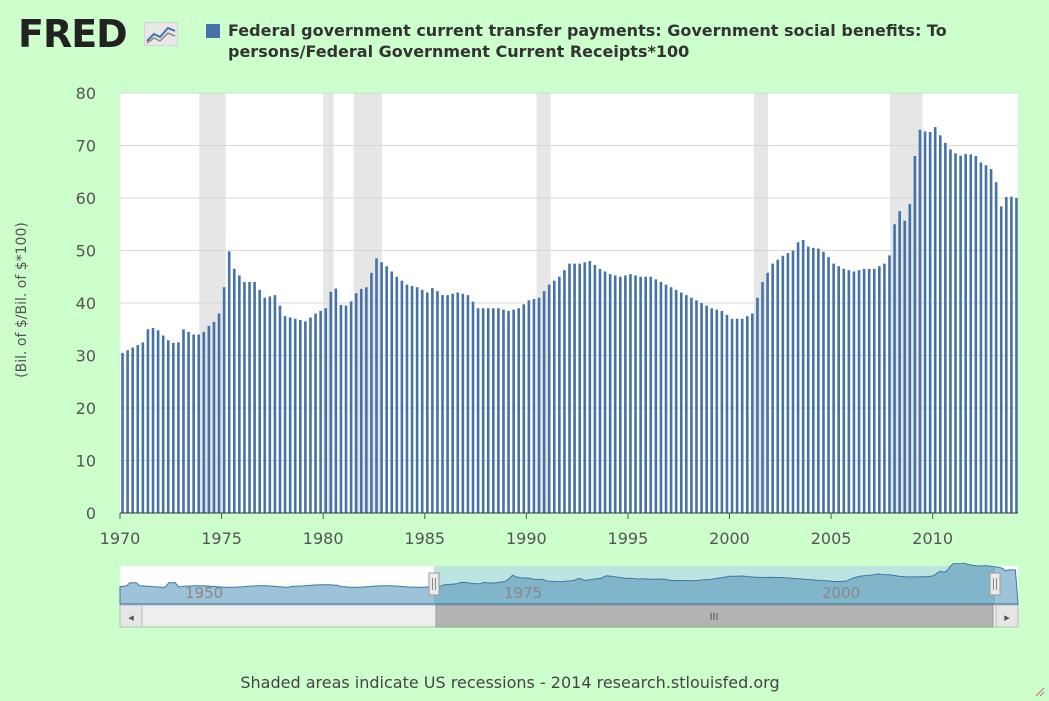 This screenshot has height=701, width=1049. What do you see at coordinates (213, 31) in the screenshot?
I see `legend-swatch` at bounding box center [213, 31].